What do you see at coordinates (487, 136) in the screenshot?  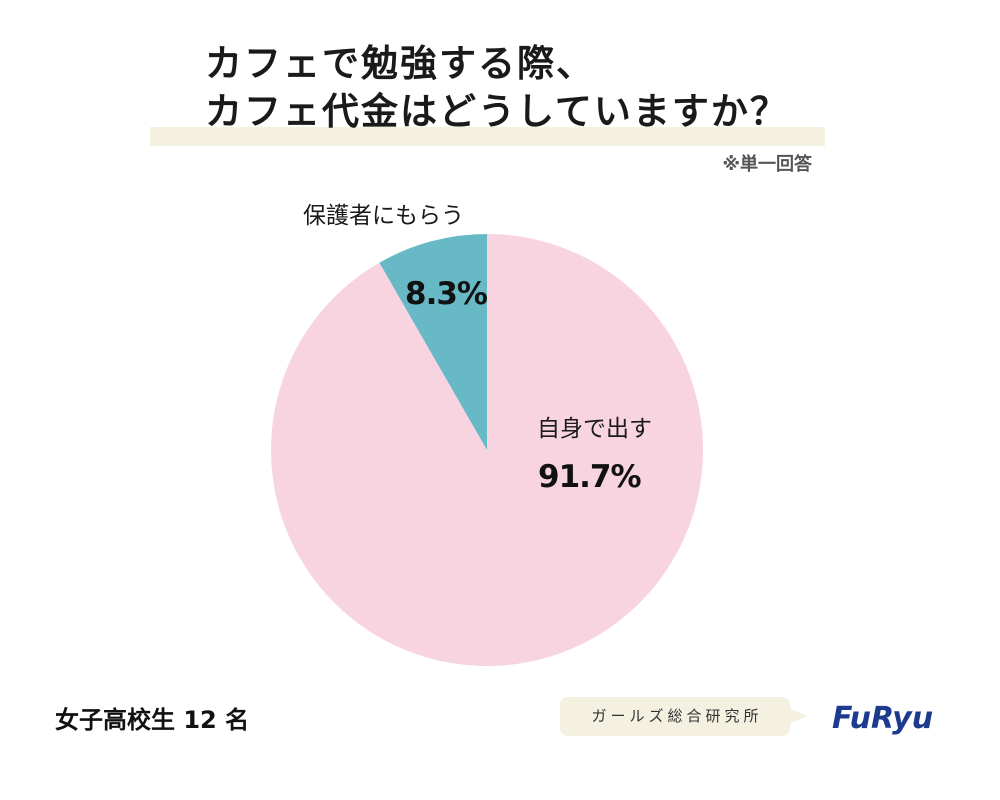 I see `title-highlight-bar` at bounding box center [487, 136].